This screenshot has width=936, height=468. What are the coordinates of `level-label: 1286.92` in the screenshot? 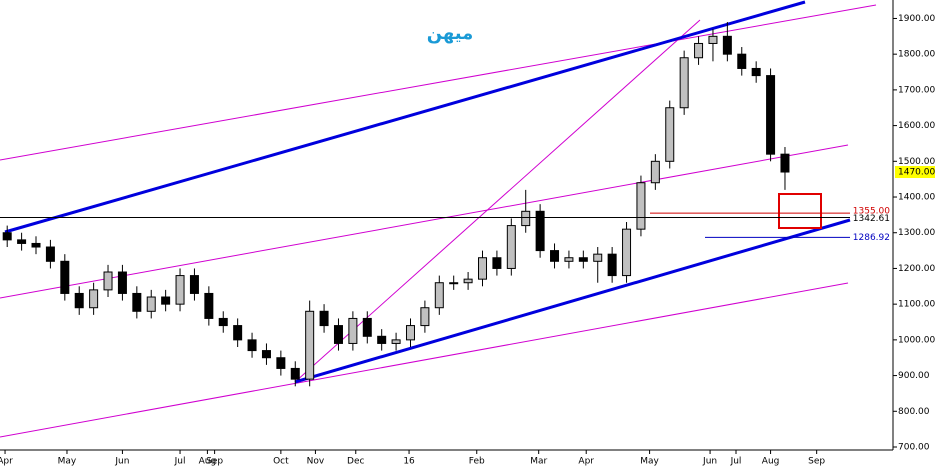 It's located at (871, 238).